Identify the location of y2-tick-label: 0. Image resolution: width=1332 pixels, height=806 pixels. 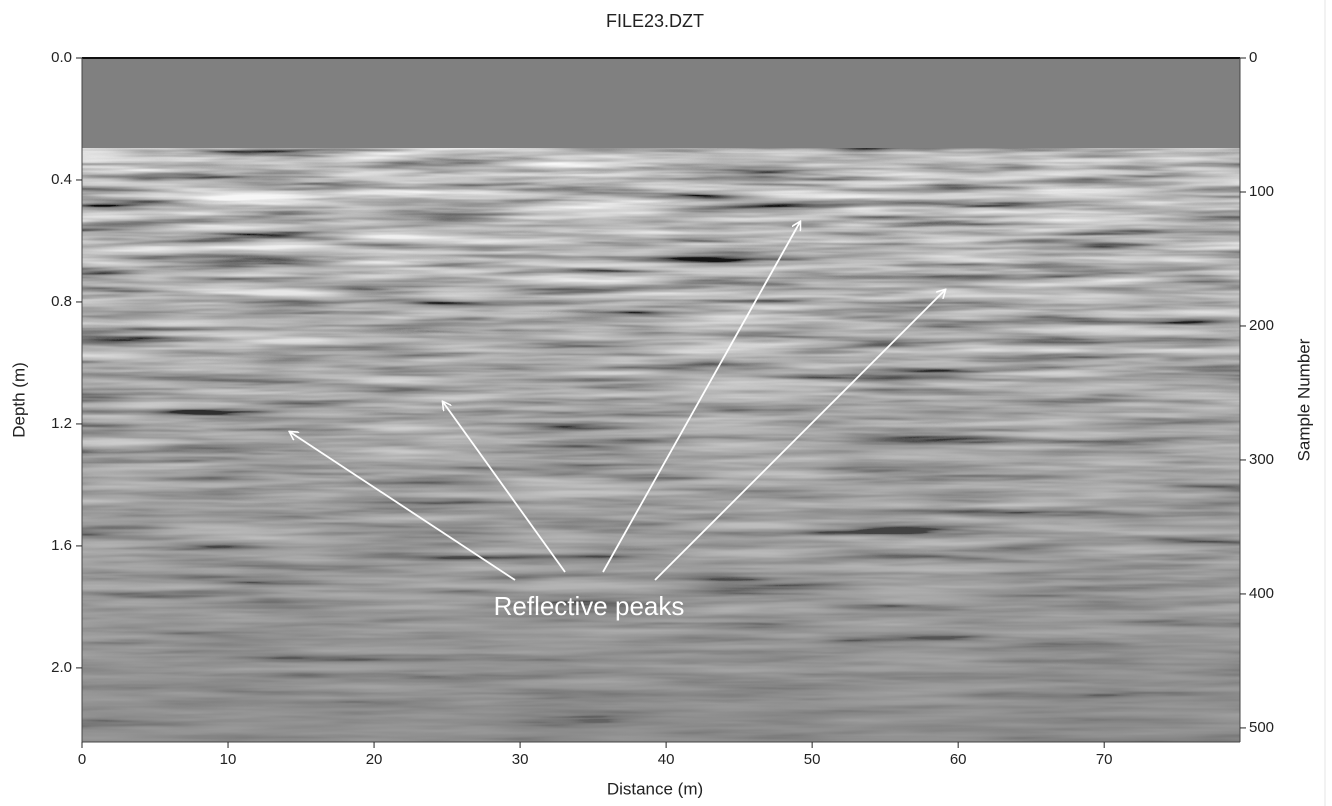
(1253, 57).